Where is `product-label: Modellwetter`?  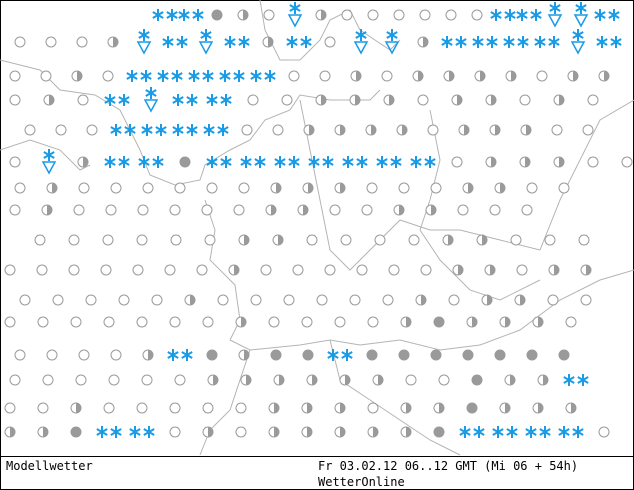 product-label: Modellwetter is located at coordinates (49, 466).